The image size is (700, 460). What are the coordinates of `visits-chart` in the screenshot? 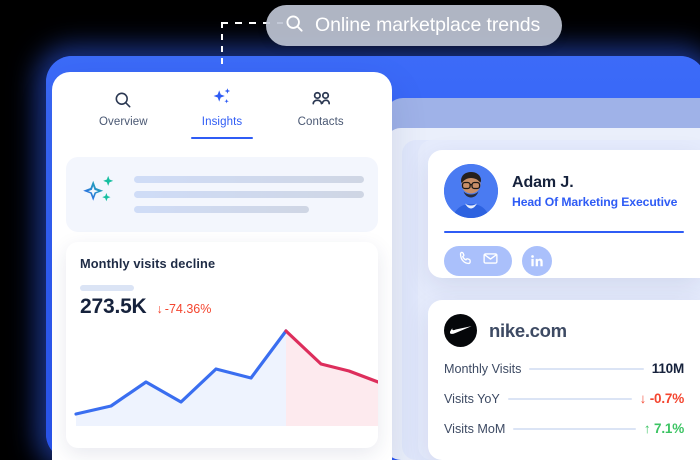 It's located at (222, 374).